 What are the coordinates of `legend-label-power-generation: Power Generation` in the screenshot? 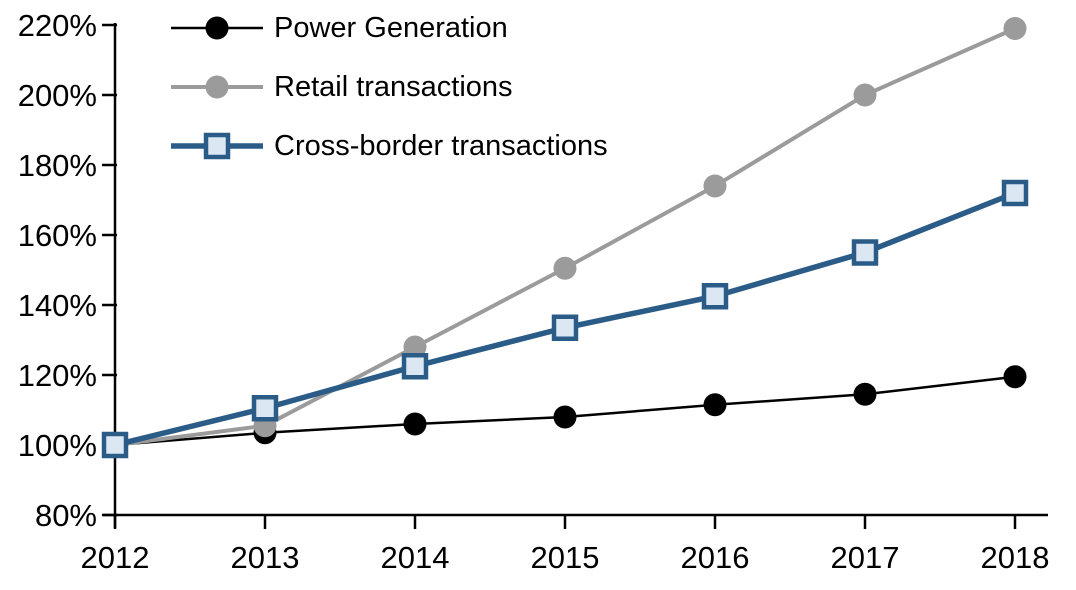 It's located at (391, 27).